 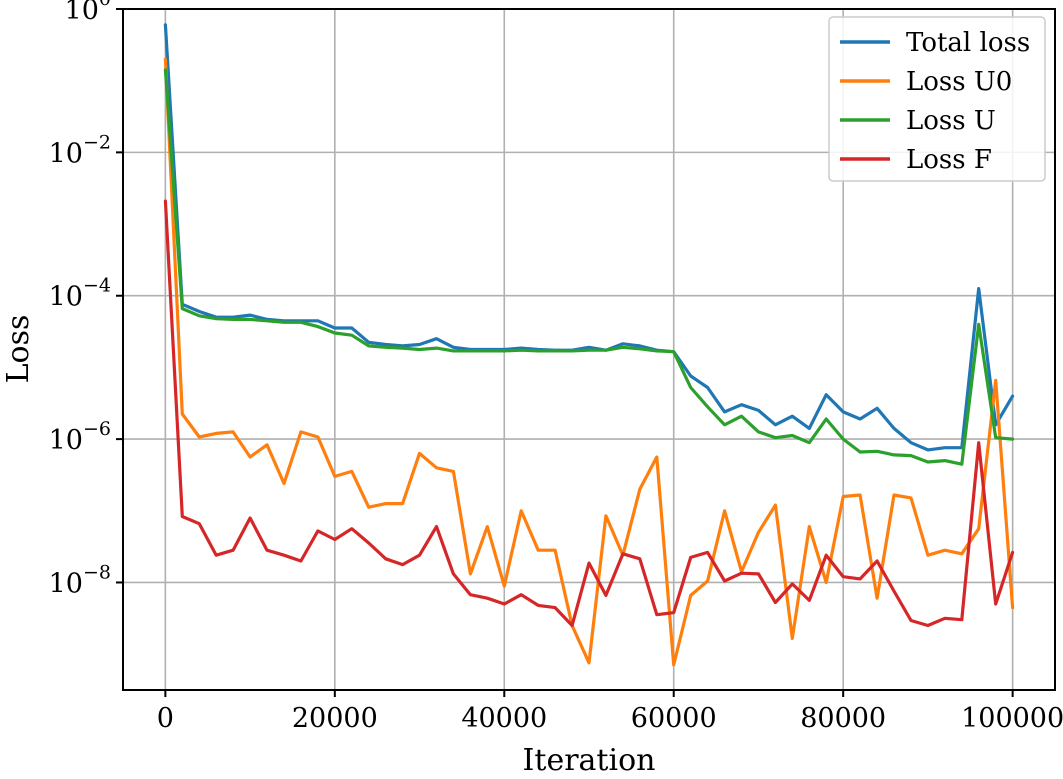 I want to click on x-tick-label-3: 60000, so click(x=674, y=718).